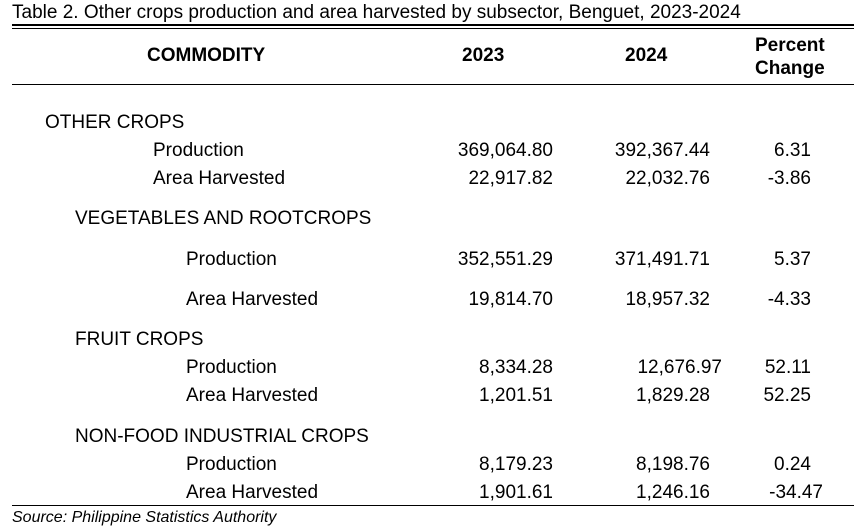 This screenshot has width=868, height=528. Describe the element at coordinates (667, 178) in the screenshot. I see `cell-2024: 22,032.76` at that location.